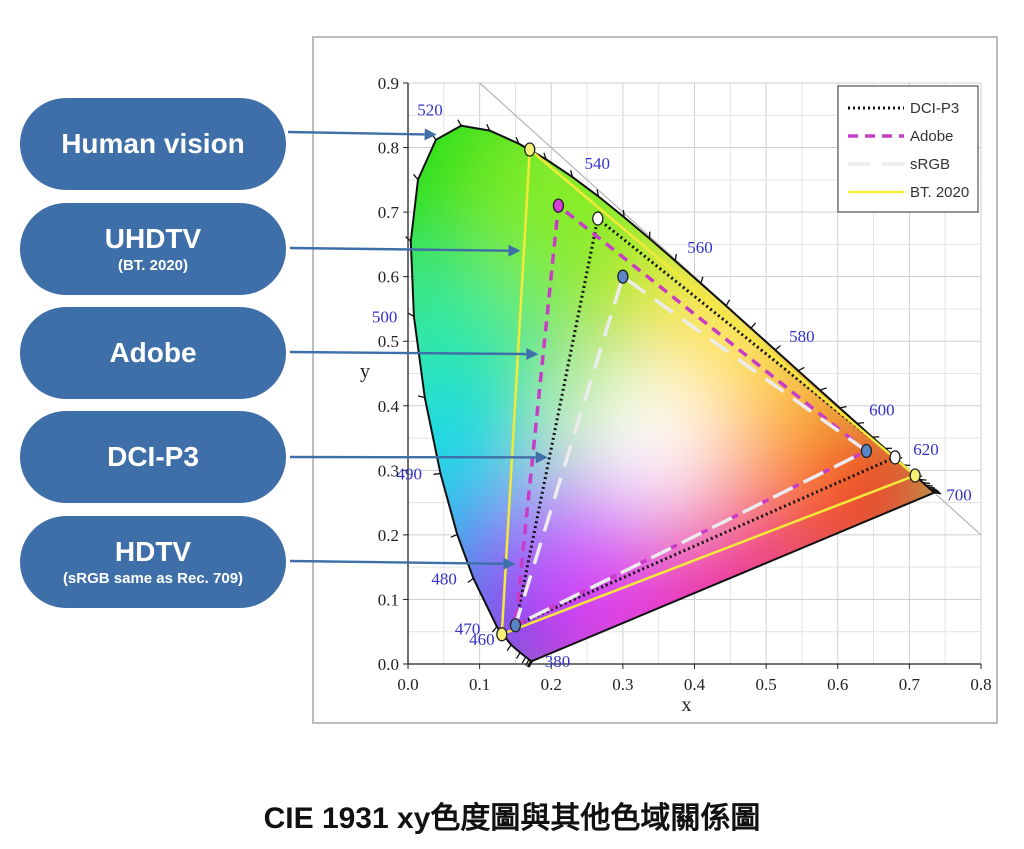  What do you see at coordinates (153, 238) in the screenshot?
I see `uhdtv-text: UHDTV` at bounding box center [153, 238].